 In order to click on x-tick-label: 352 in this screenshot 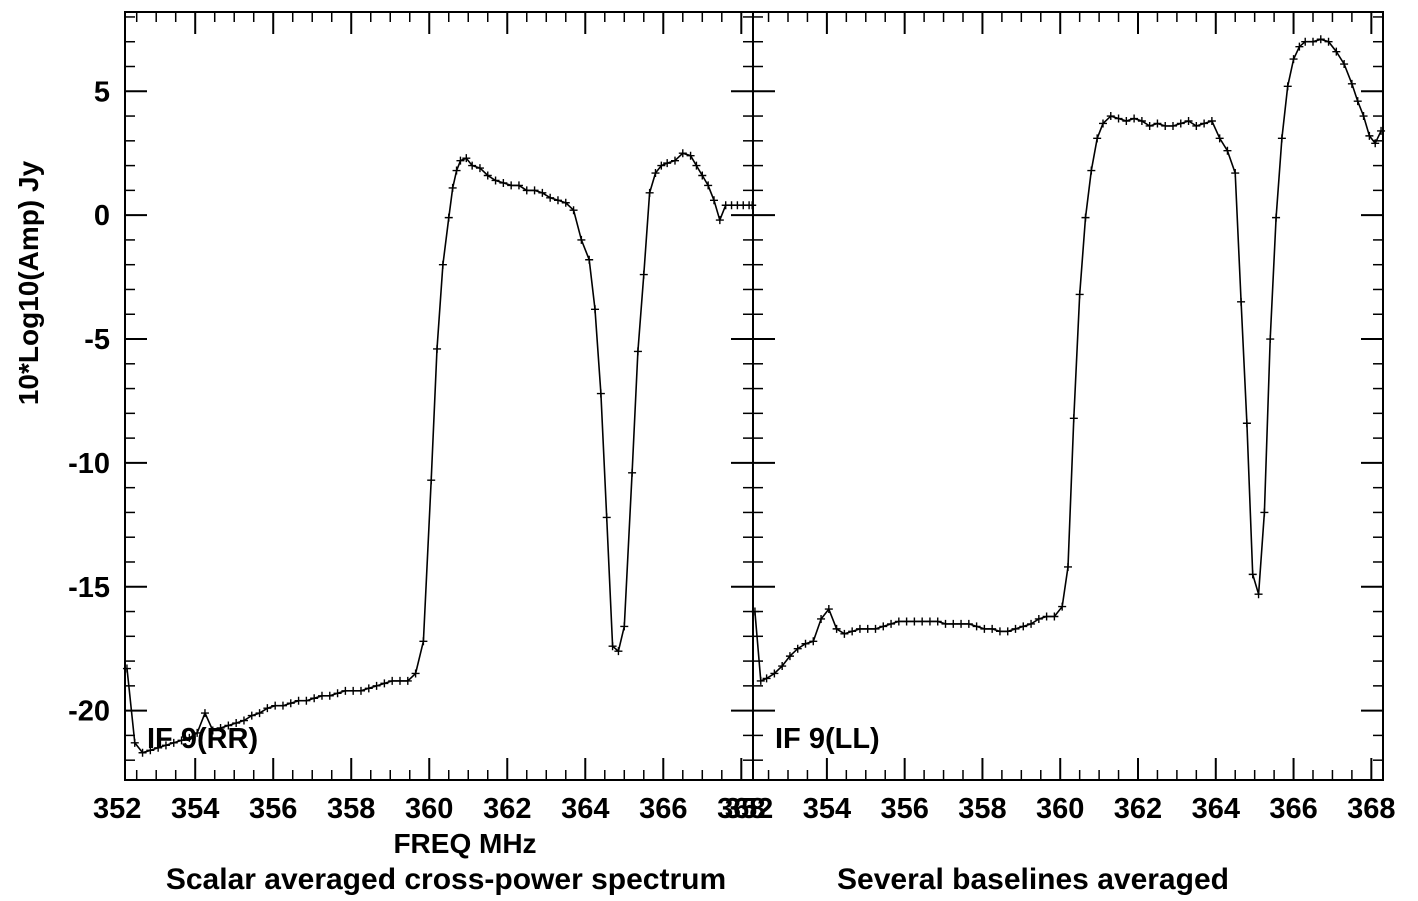, I will do `click(749, 809)`.